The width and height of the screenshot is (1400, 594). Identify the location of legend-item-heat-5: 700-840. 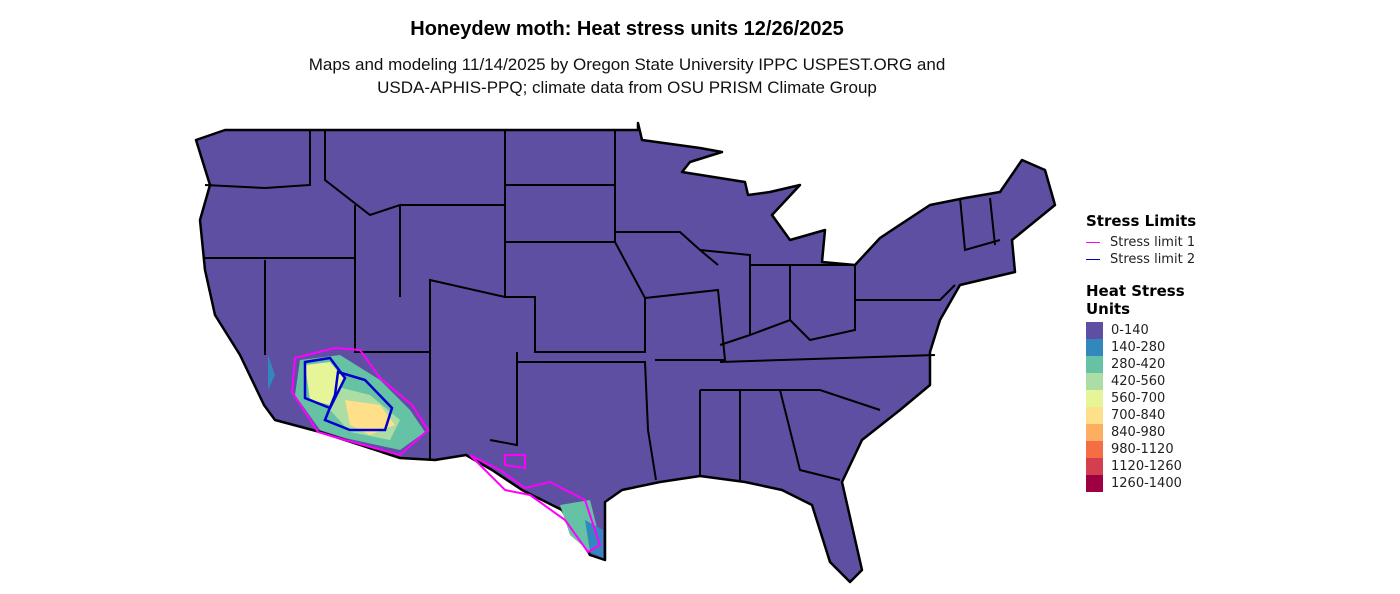
(1141, 415).